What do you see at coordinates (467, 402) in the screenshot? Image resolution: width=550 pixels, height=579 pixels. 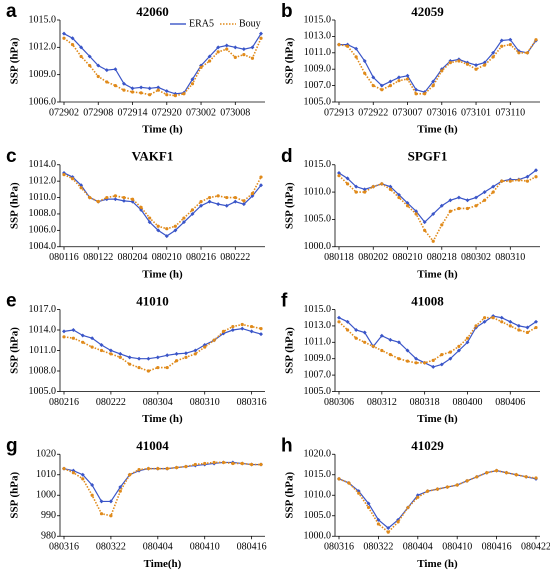 I see `x-tick-label: 080400` at bounding box center [467, 402].